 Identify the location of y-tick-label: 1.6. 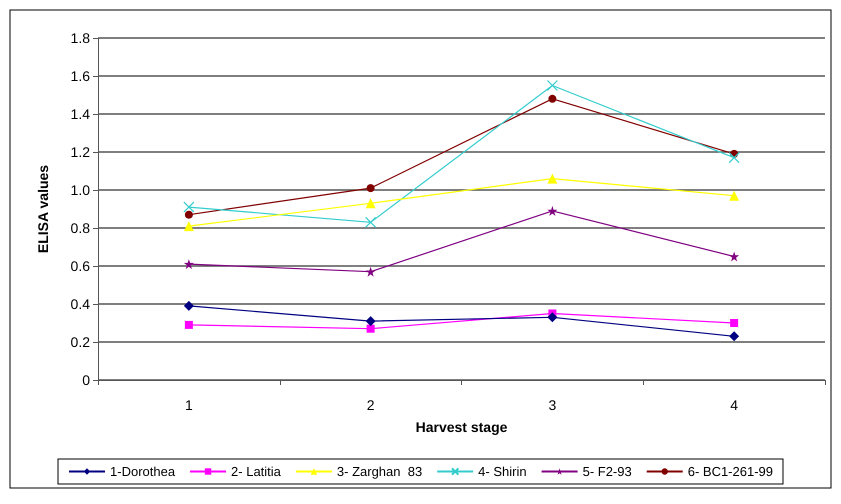
(80, 76).